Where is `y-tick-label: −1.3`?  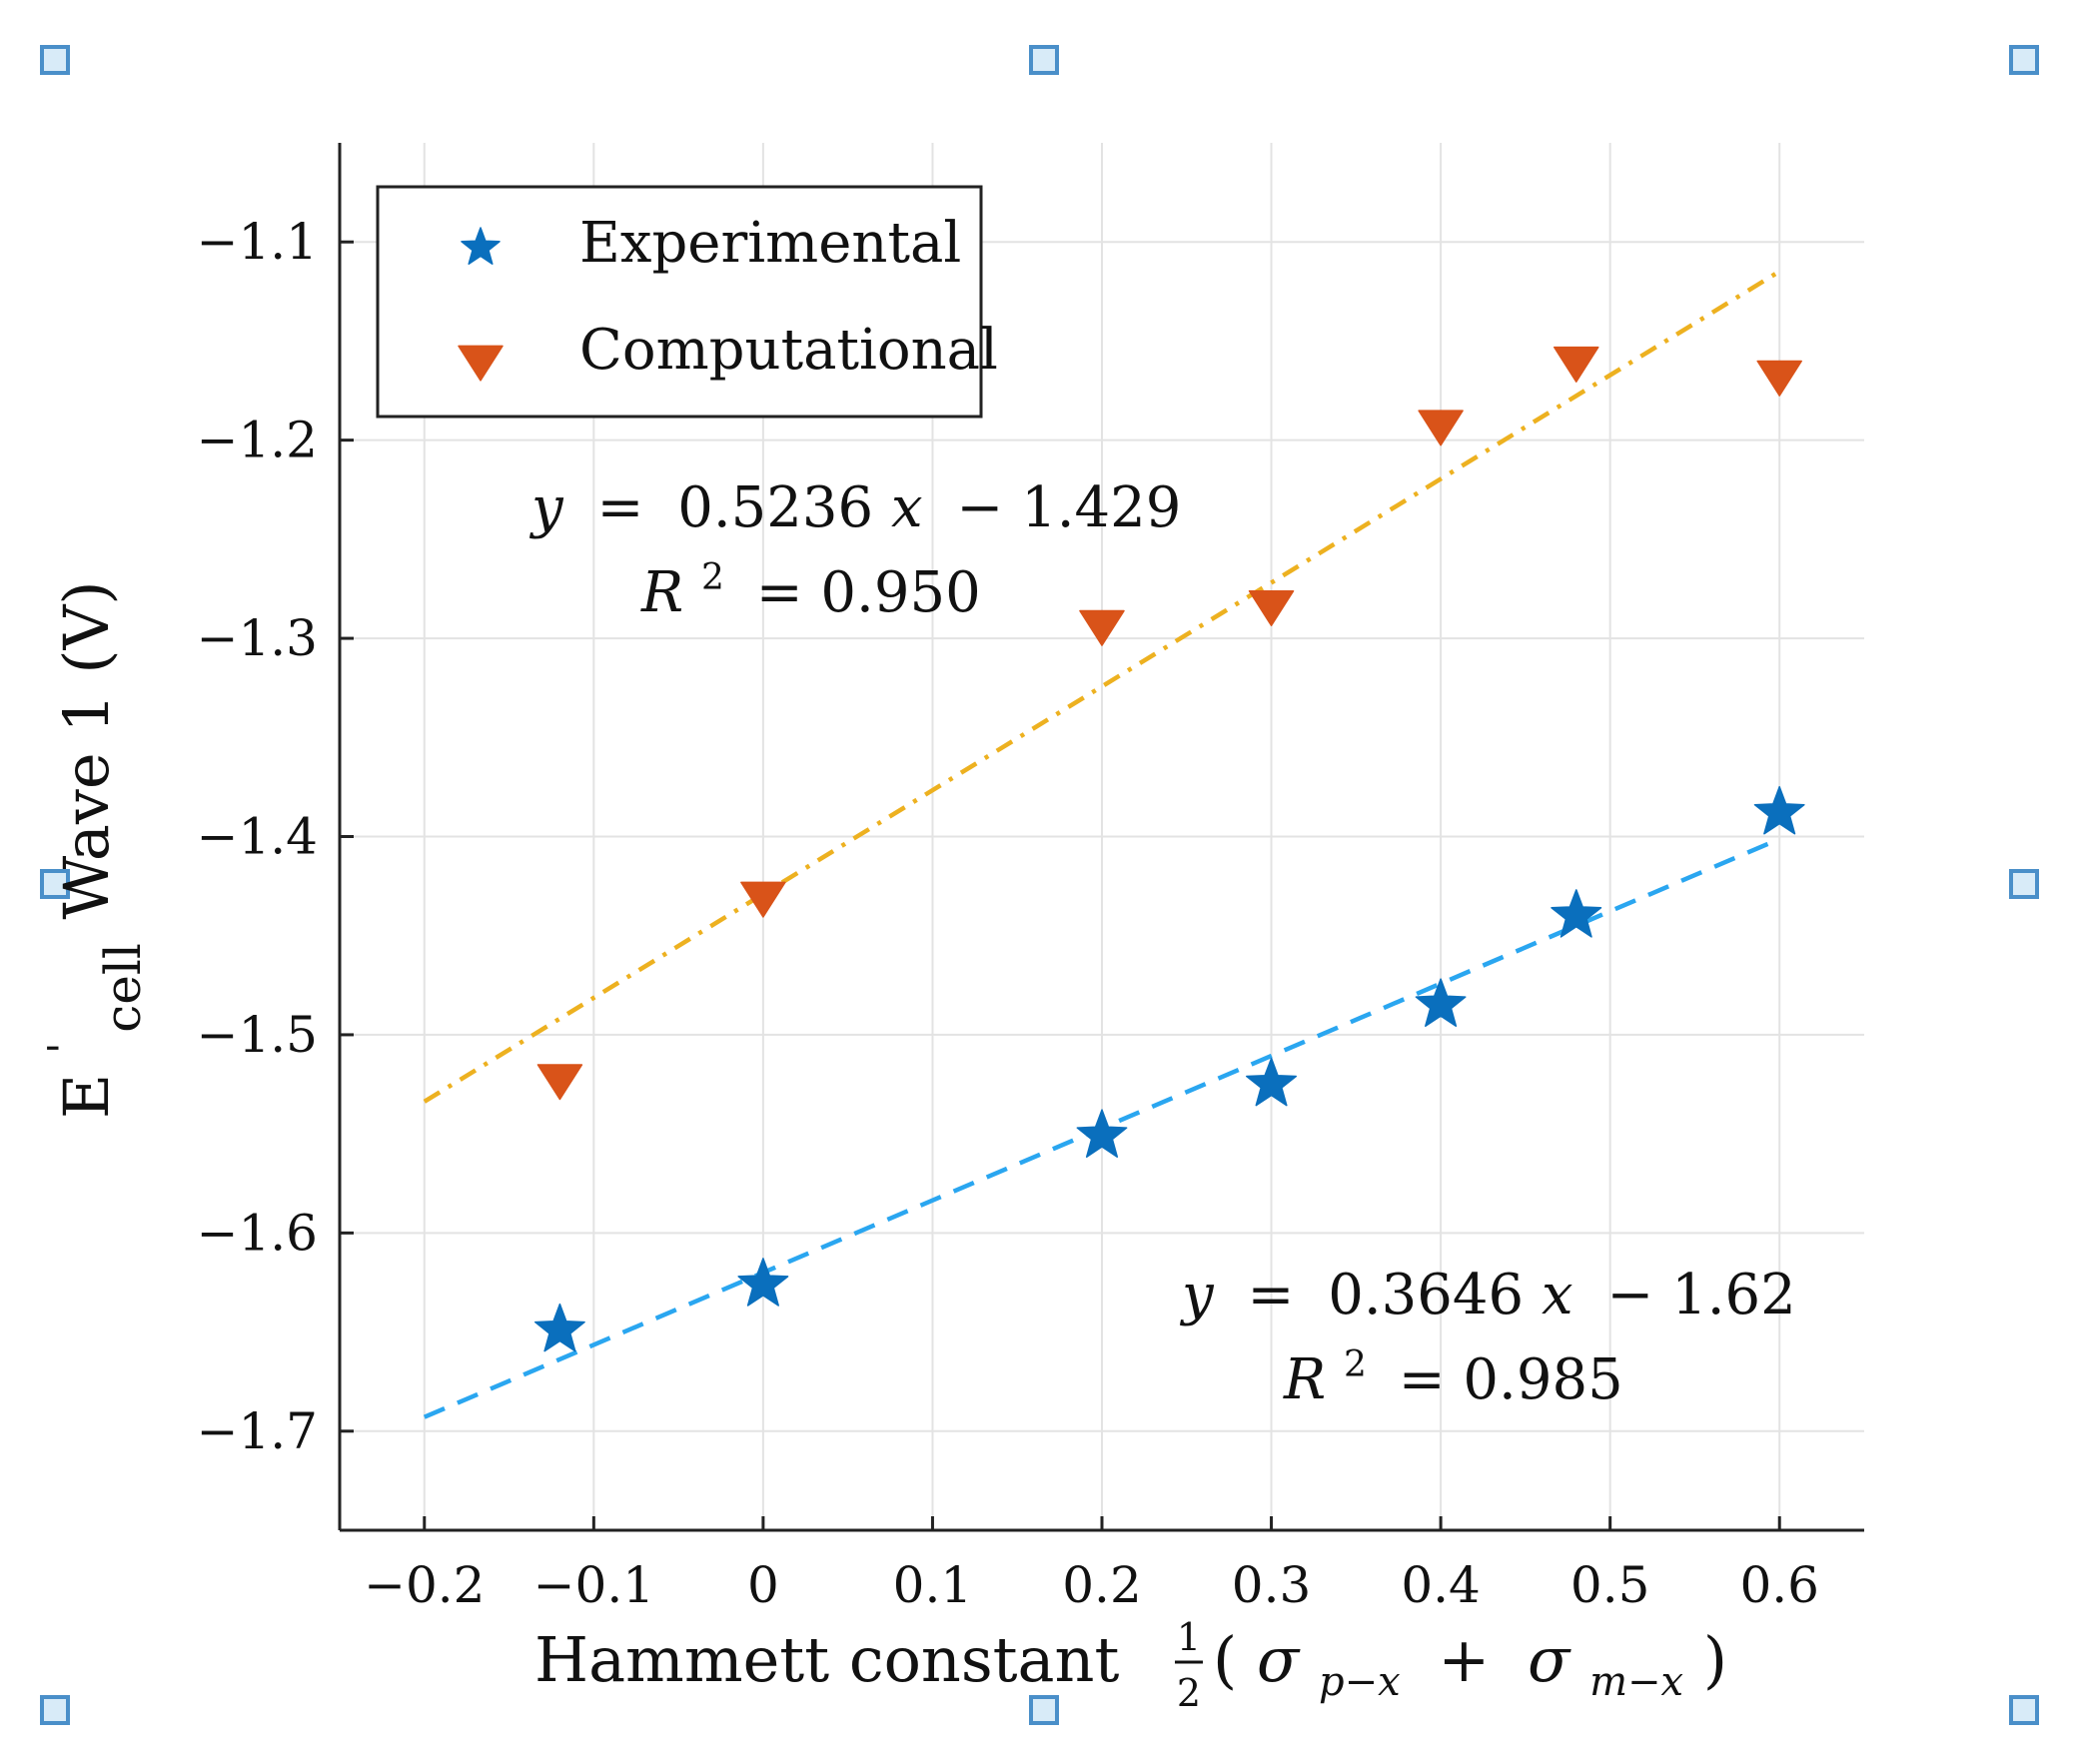
y-tick-label: −1.3 is located at coordinates (257, 638).